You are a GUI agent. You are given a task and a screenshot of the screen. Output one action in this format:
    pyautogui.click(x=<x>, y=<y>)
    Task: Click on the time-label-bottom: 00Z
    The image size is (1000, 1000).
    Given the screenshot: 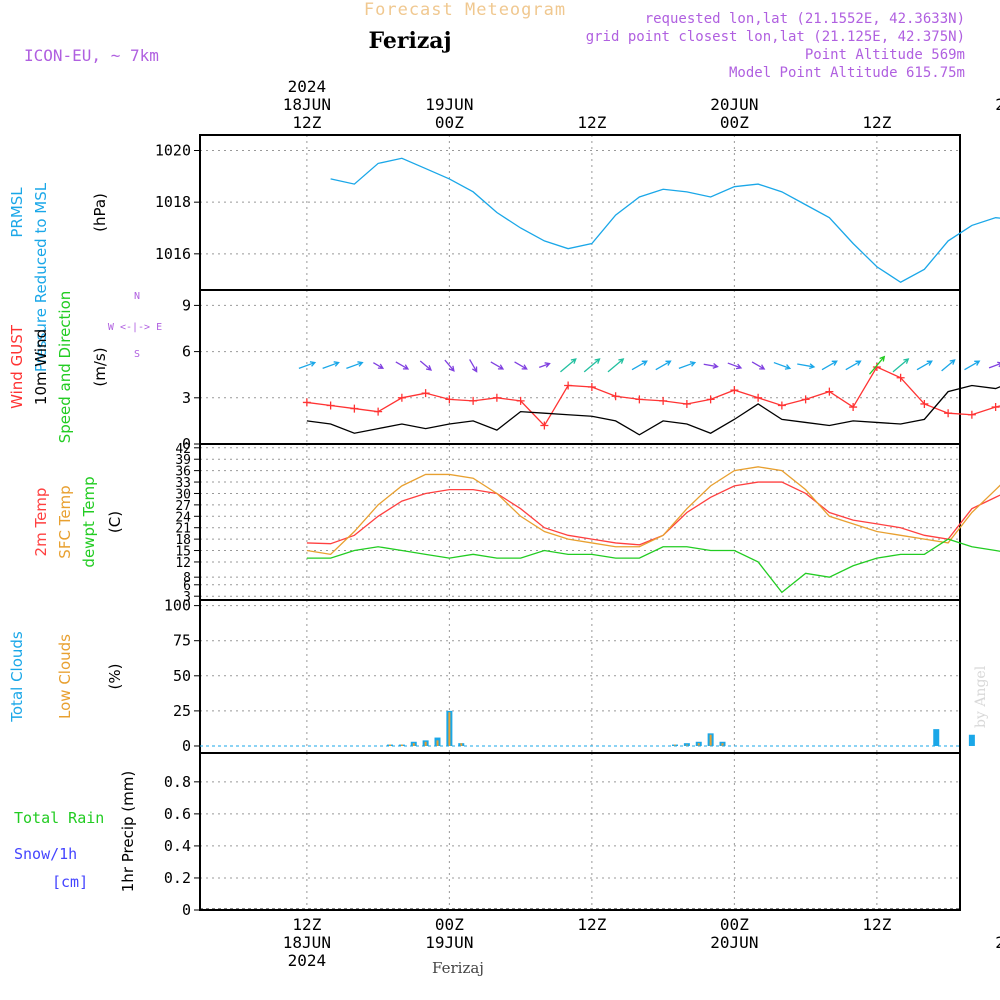 What is the action you would take?
    pyautogui.click(x=449, y=924)
    